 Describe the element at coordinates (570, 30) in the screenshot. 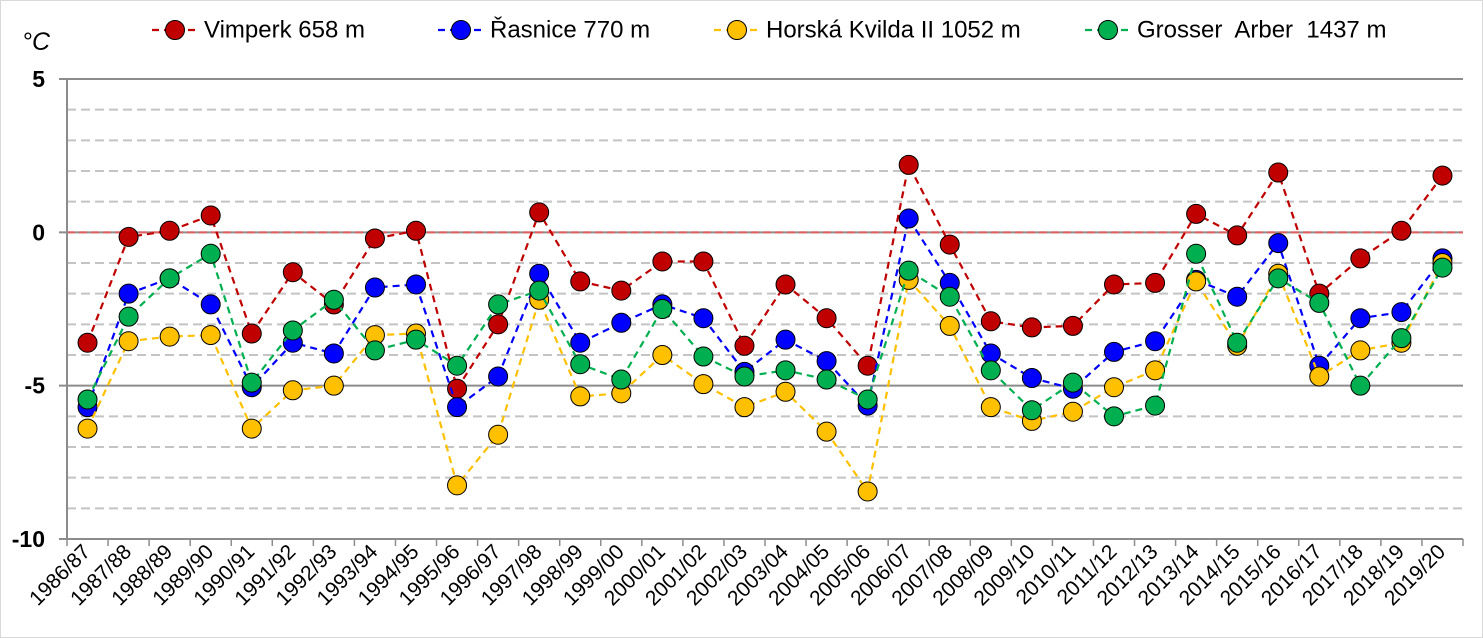

I see `legend-label-rasnice-770-m: Řasnice 770 m` at that location.